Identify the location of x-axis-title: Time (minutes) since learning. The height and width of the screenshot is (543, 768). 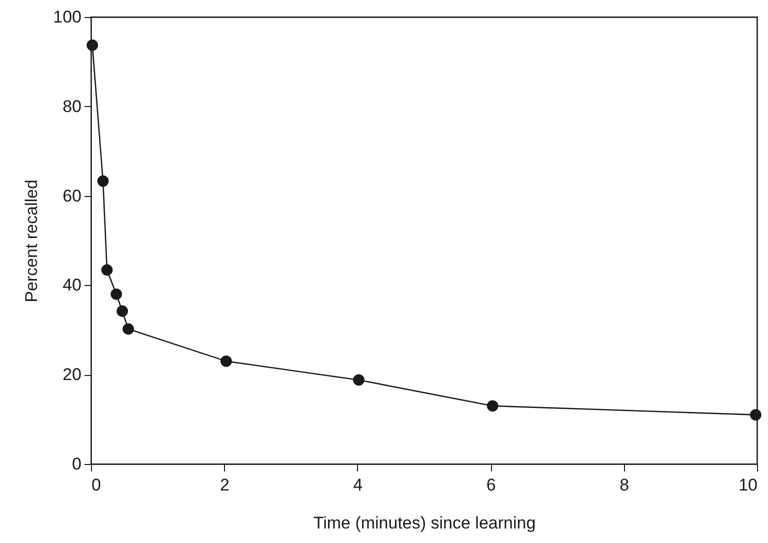
(424, 523).